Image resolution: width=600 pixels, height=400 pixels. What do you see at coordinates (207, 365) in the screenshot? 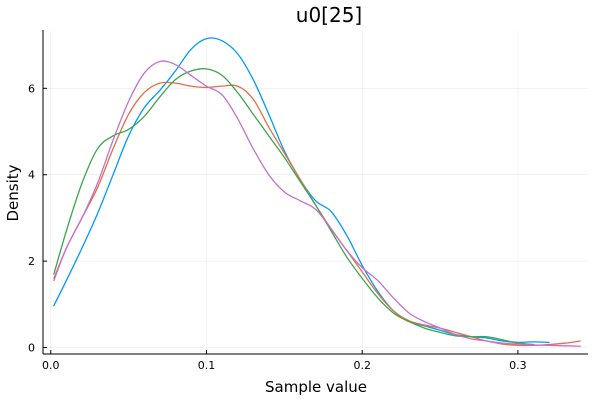
I see `x-tick-label: 0.1` at bounding box center [207, 365].